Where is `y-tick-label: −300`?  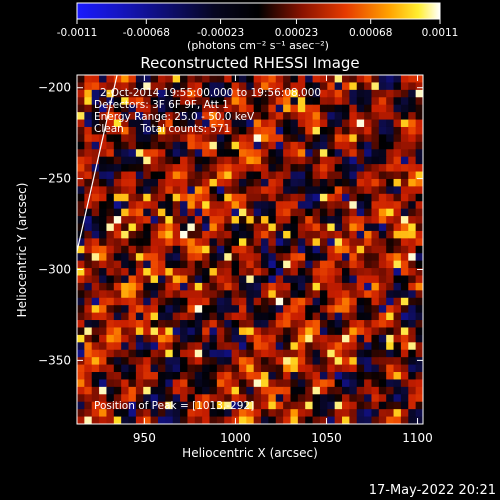 y-tick-label: −300 is located at coordinates (54, 269).